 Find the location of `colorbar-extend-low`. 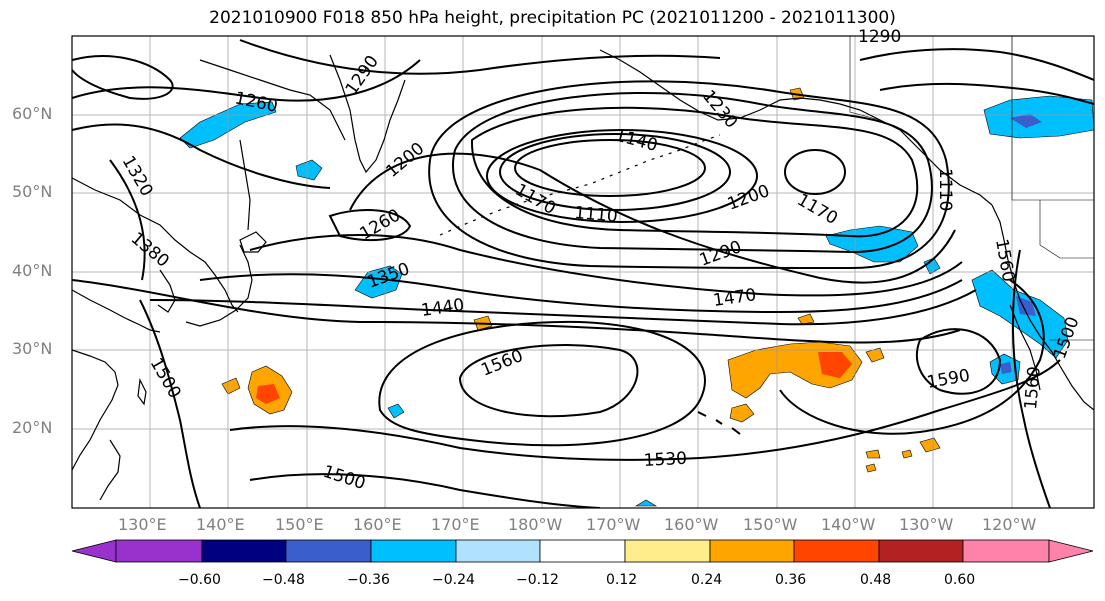

colorbar-extend-low is located at coordinates (94, 551).